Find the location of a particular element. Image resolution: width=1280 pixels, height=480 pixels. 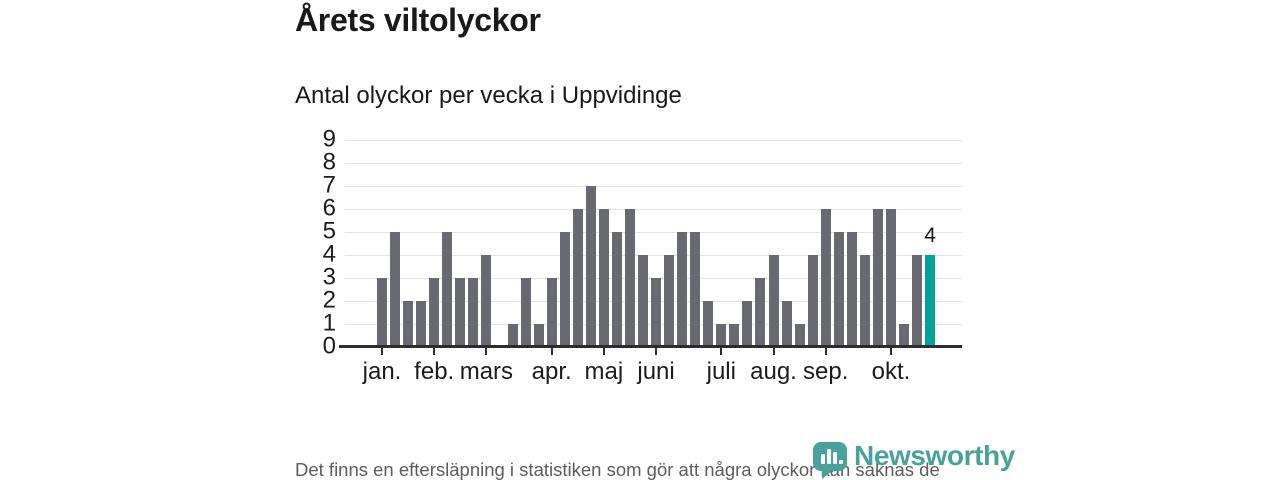

gridline-y4 is located at coordinates (653, 255).